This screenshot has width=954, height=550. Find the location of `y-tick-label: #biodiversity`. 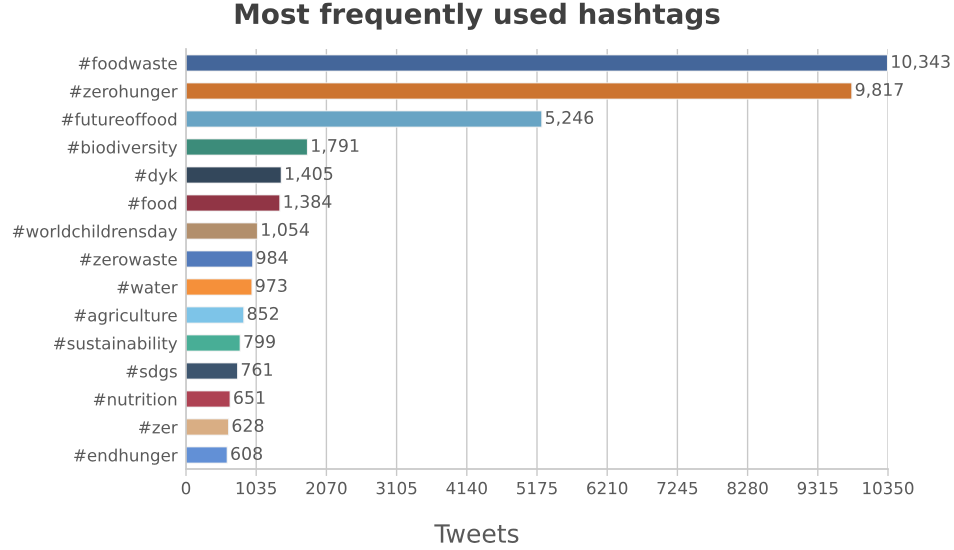

y-tick-label: #biodiversity is located at coordinates (123, 148).